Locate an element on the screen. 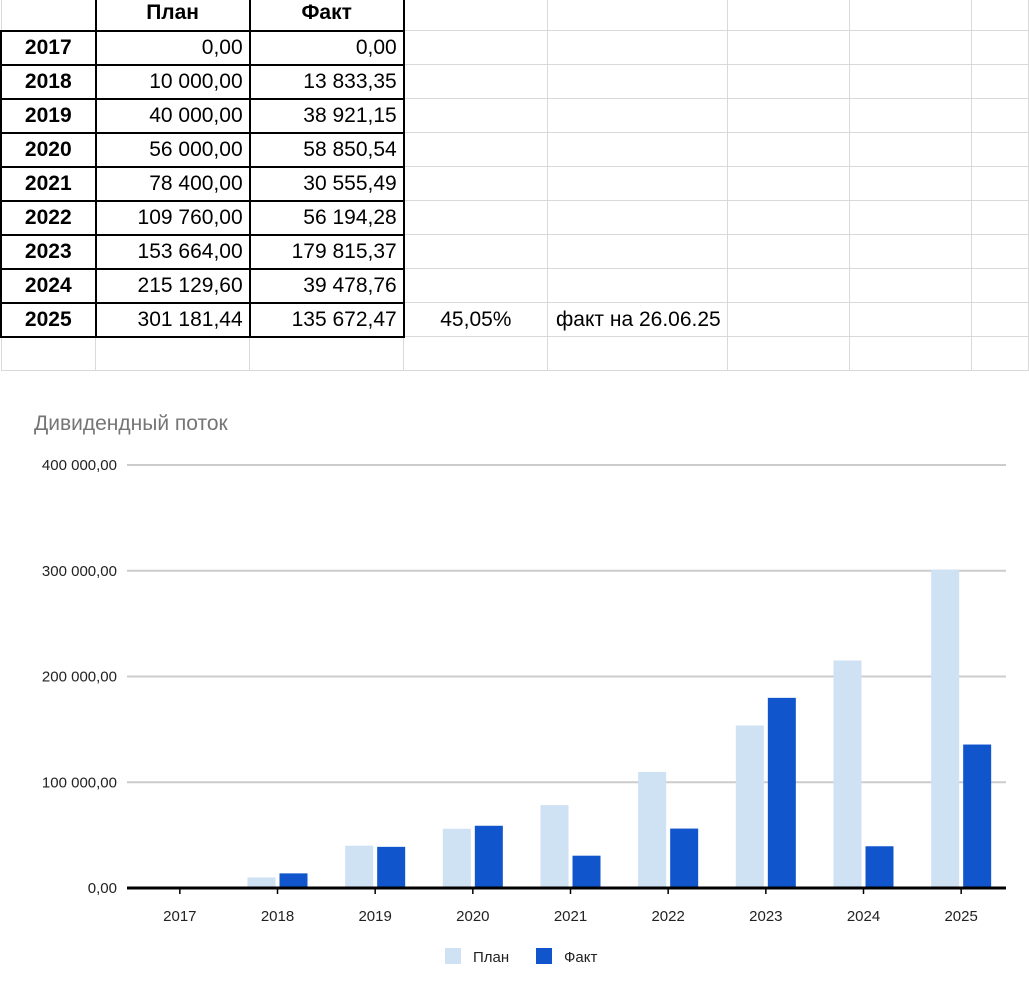 This screenshot has width=1029, height=995. plan-cell: 153 664,00 is located at coordinates (172, 251).